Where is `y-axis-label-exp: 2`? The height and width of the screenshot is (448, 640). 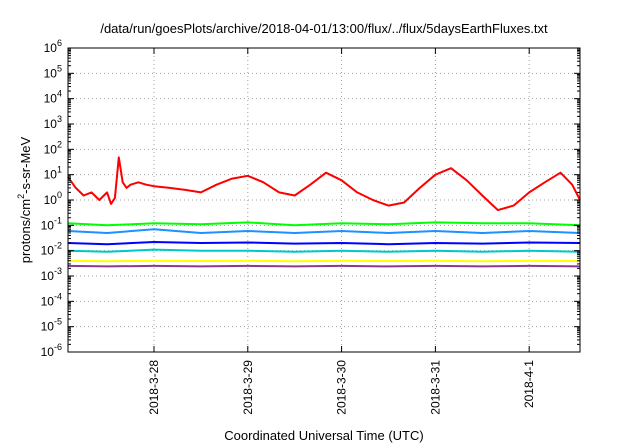 y-axis-label-exp: 2 is located at coordinates (21, 196).